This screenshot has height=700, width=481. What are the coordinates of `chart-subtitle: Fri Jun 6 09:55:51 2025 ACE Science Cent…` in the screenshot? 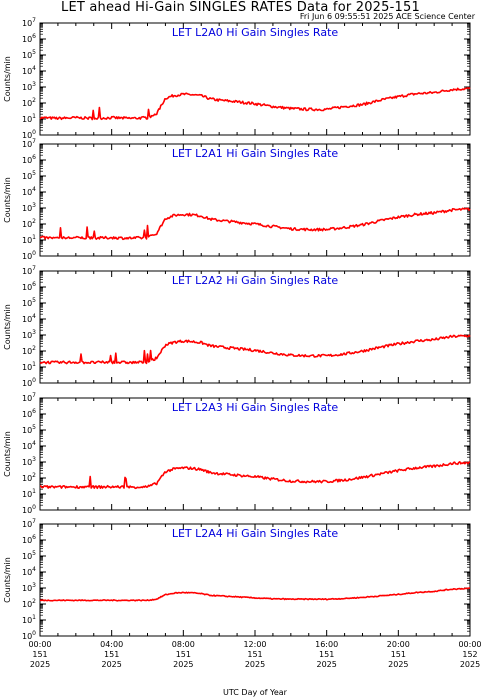 It's located at (387, 16).